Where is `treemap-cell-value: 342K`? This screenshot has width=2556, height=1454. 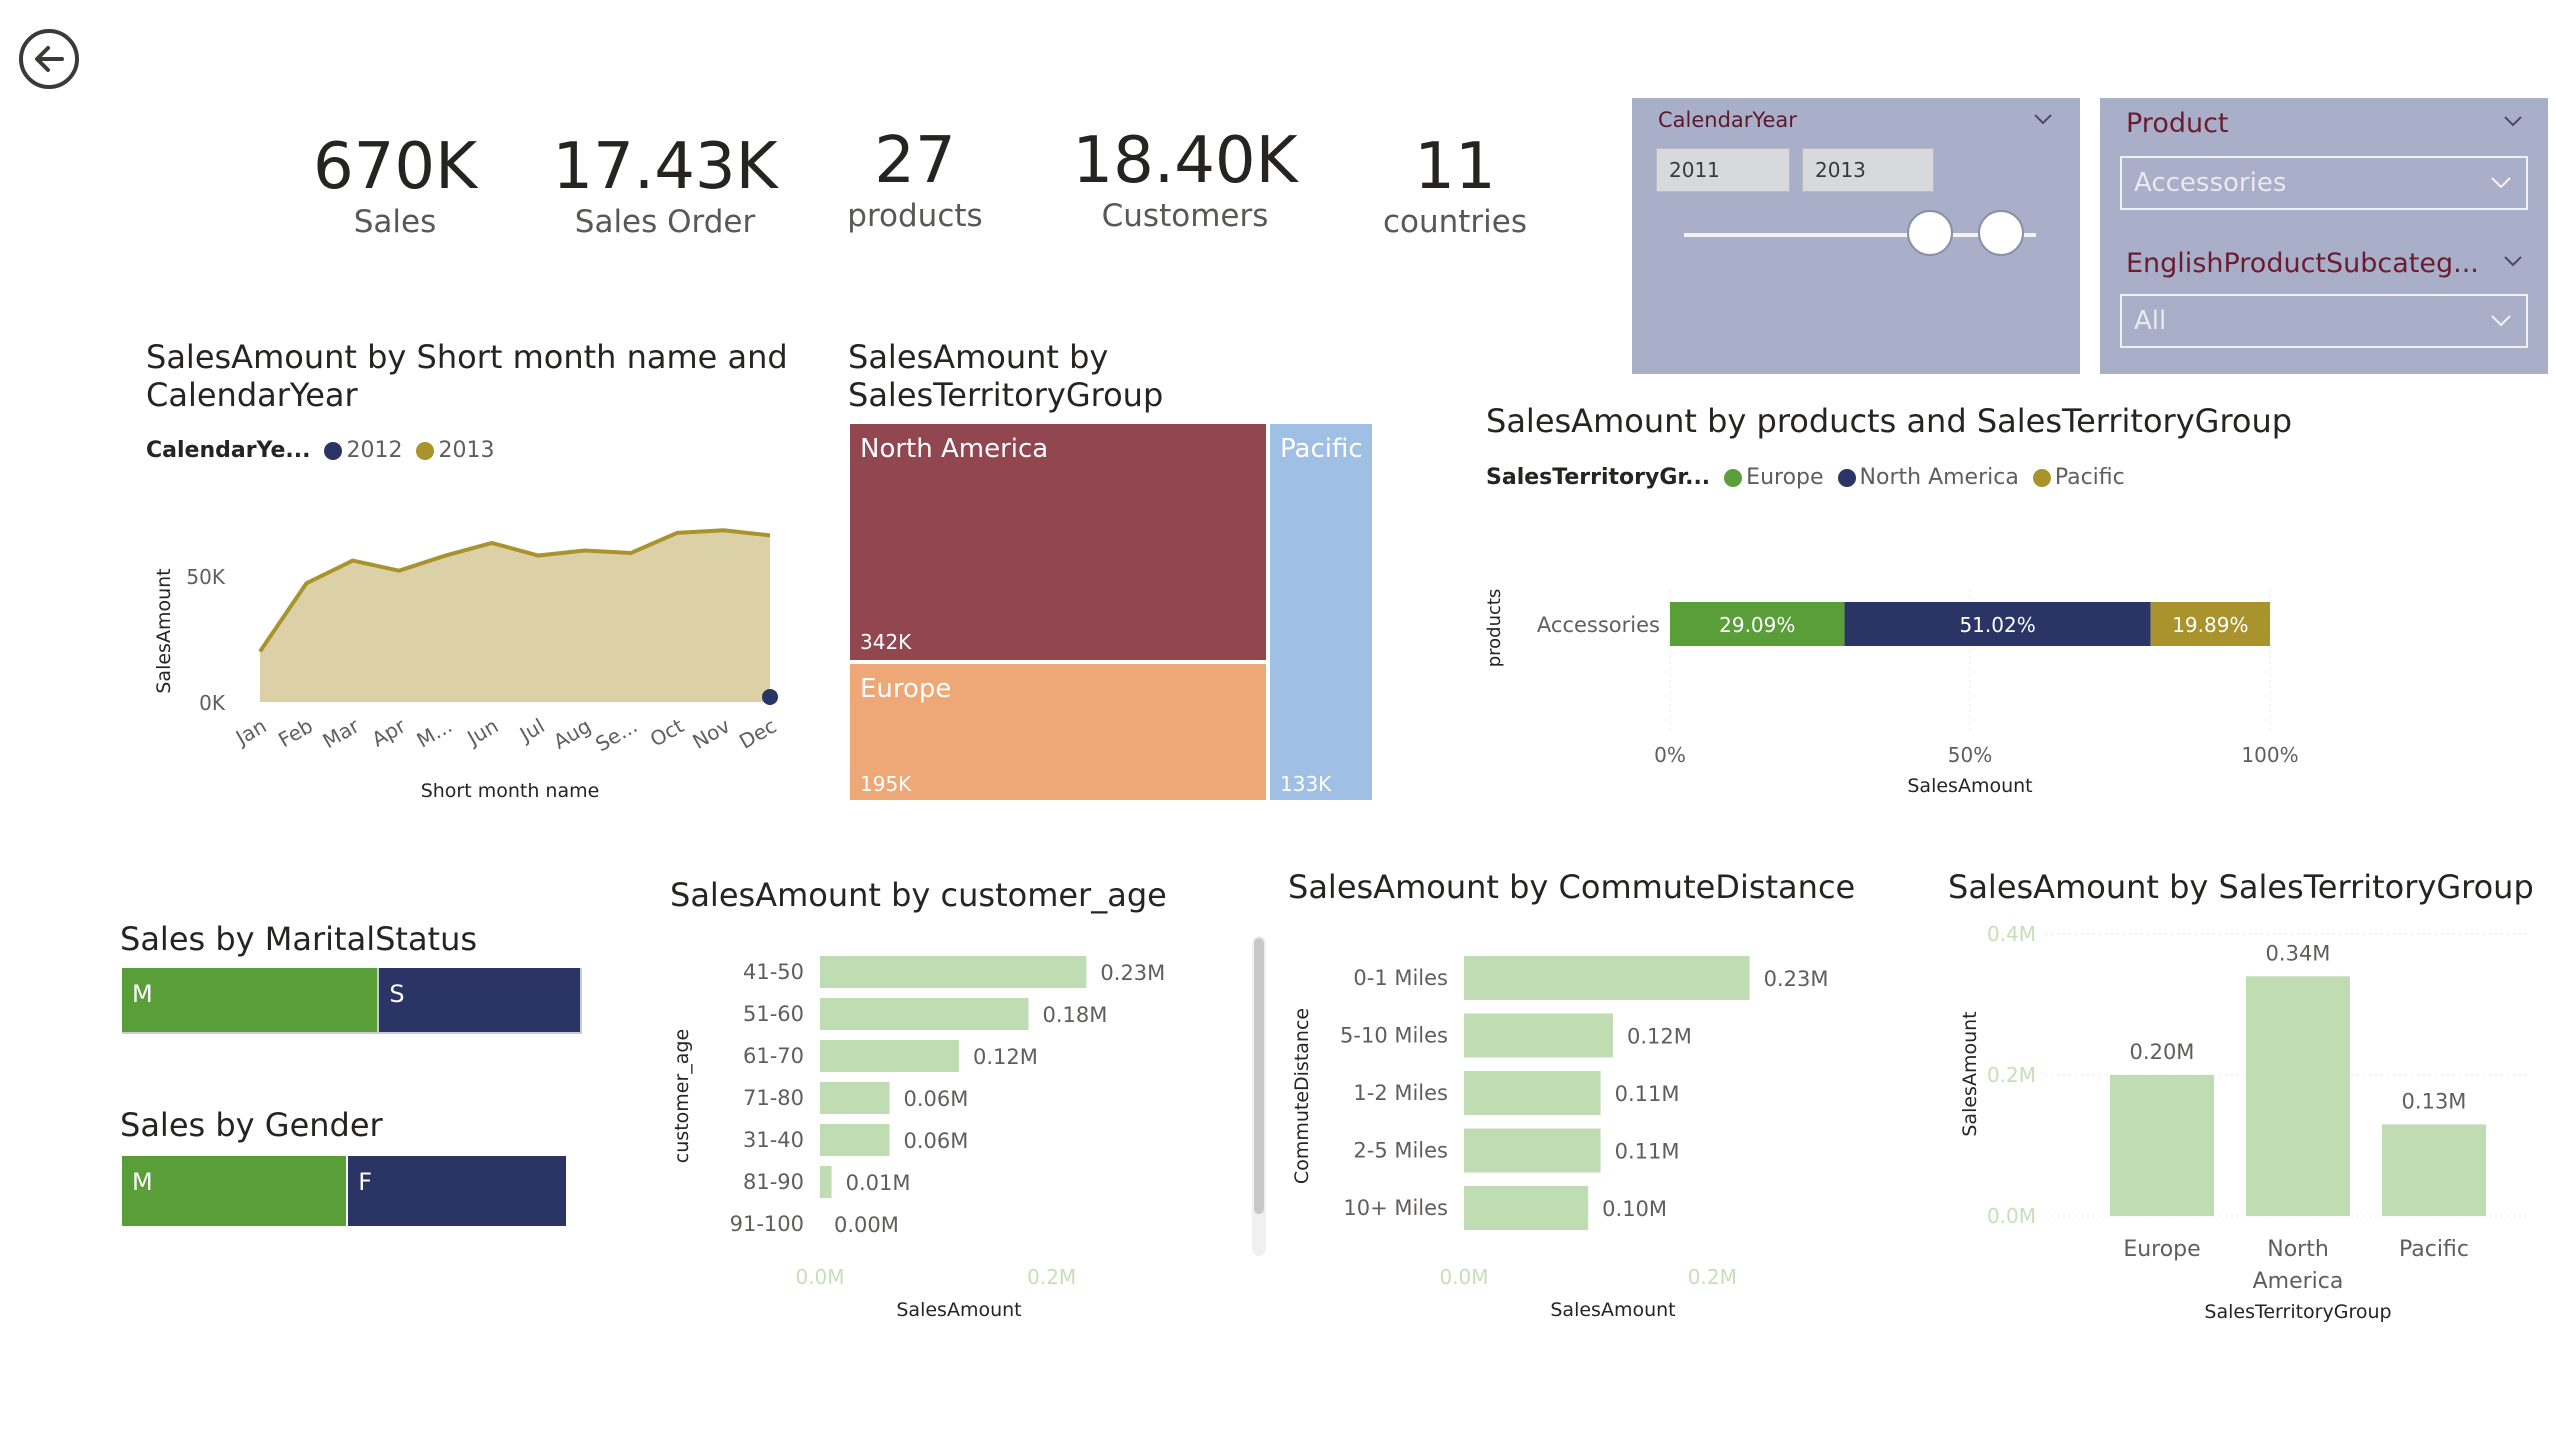 treemap-cell-value: 342K is located at coordinates (886, 642).